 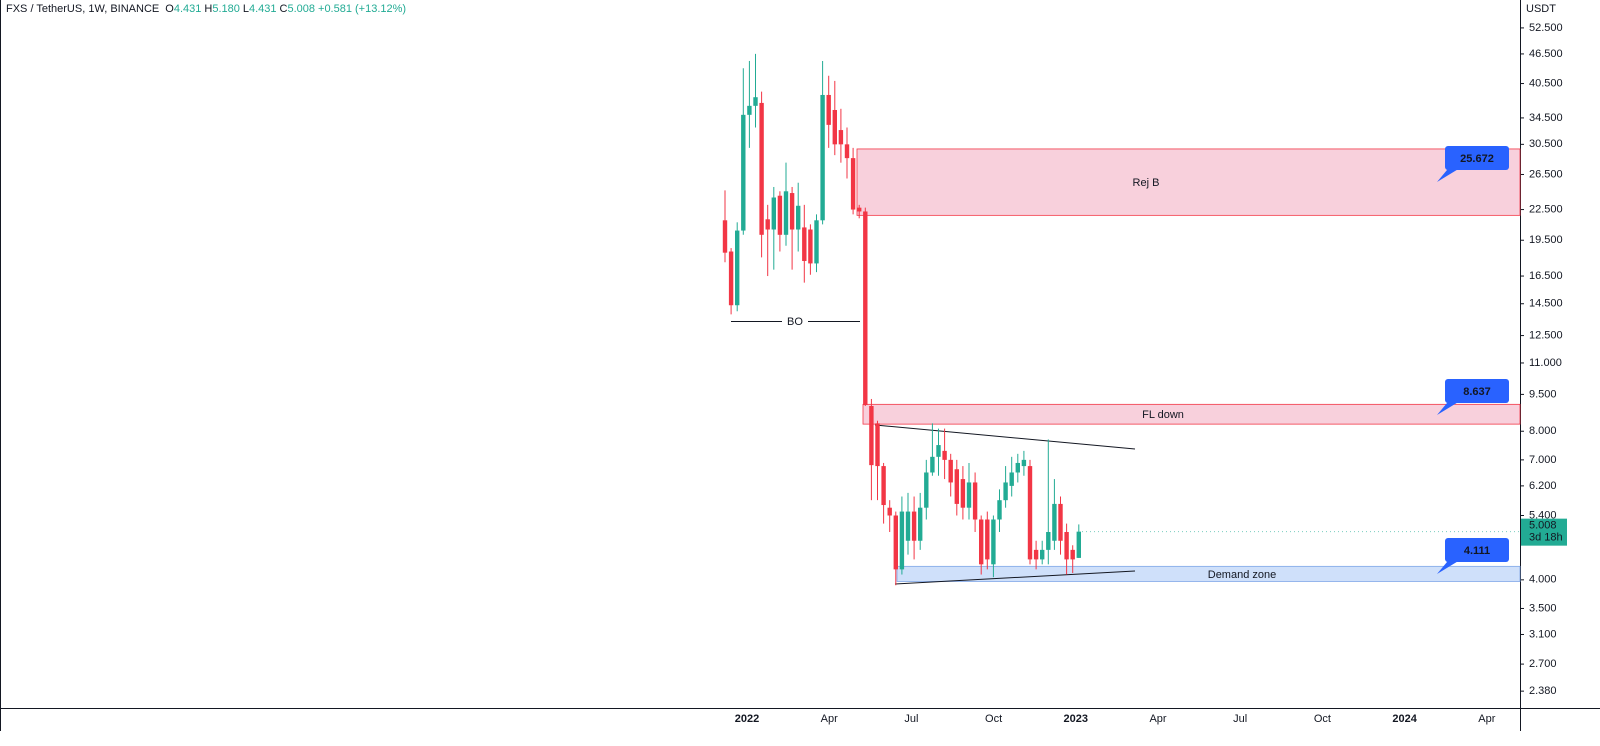 I want to click on ohlc-key: H, so click(x=208, y=9).